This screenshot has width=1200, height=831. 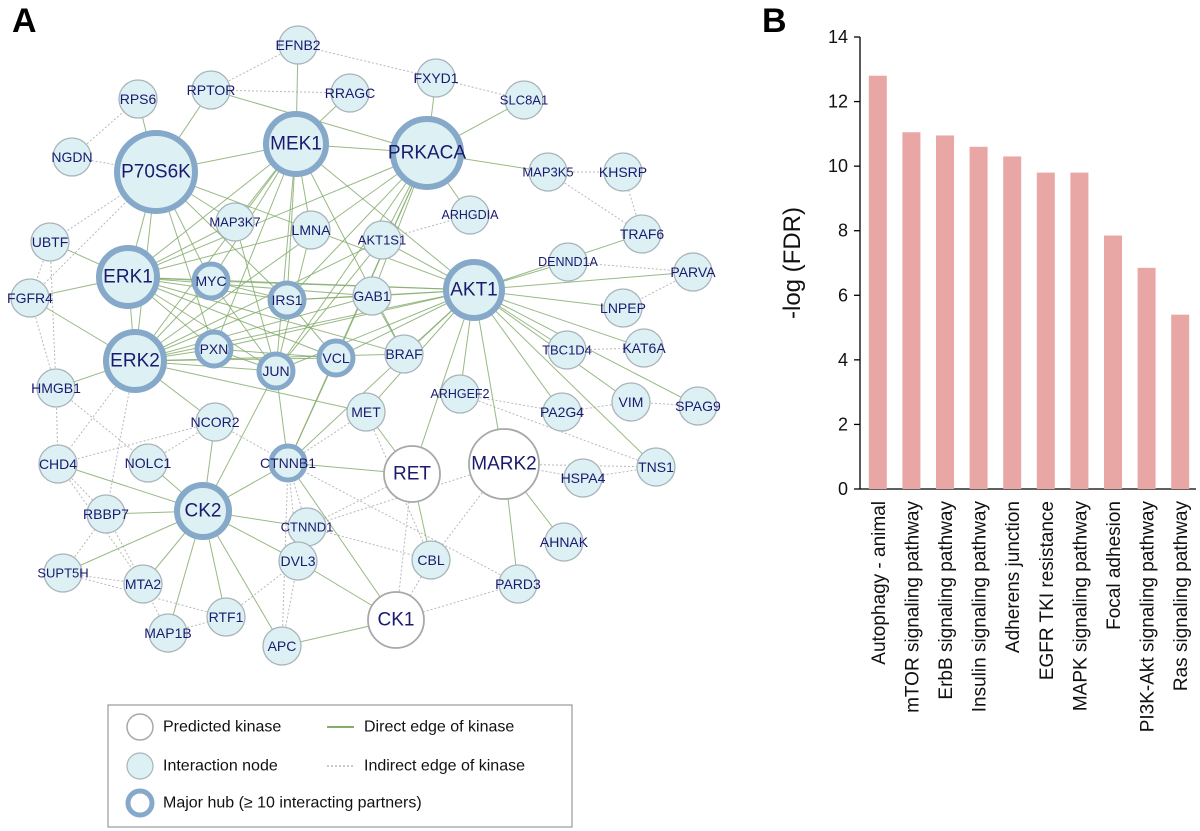 I want to click on legend-direct-edge: Direct edge of kinase, so click(x=439, y=727).